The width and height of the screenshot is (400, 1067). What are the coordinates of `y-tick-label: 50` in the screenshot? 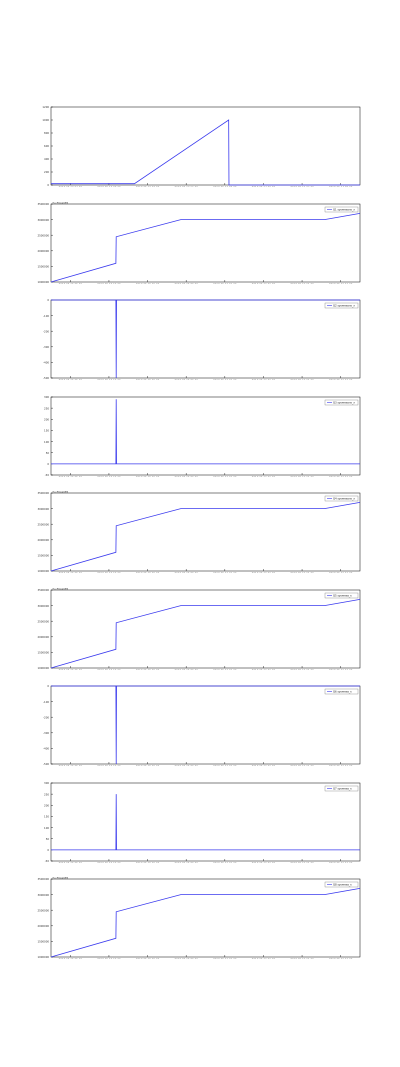 It's located at (48, 838).